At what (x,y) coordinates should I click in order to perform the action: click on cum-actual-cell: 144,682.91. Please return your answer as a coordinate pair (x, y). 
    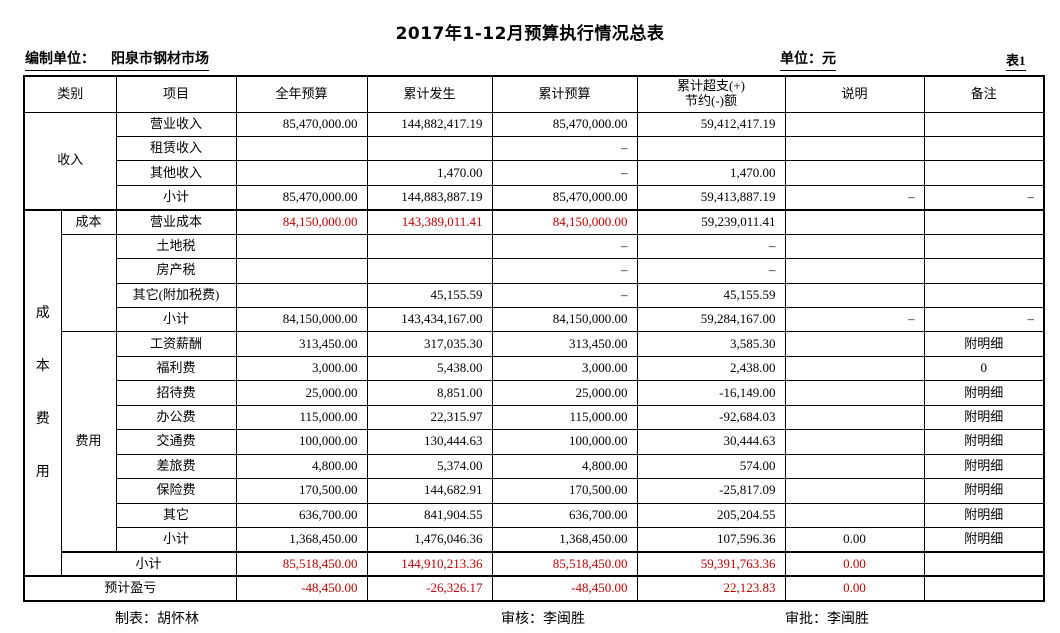
    Looking at the image, I should click on (429, 491).